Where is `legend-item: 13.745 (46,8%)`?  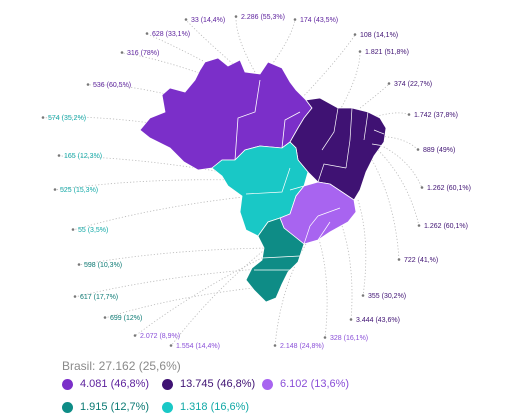 legend-item: 13.745 (46,8%) is located at coordinates (208, 384).